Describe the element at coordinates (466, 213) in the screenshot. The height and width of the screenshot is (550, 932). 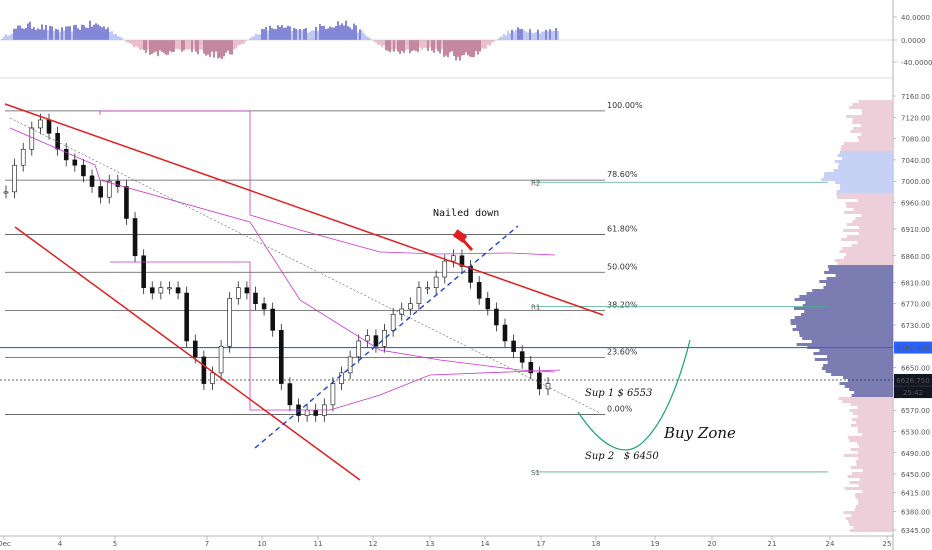
I see `annotation-nailed-down: Nailed down` at that location.